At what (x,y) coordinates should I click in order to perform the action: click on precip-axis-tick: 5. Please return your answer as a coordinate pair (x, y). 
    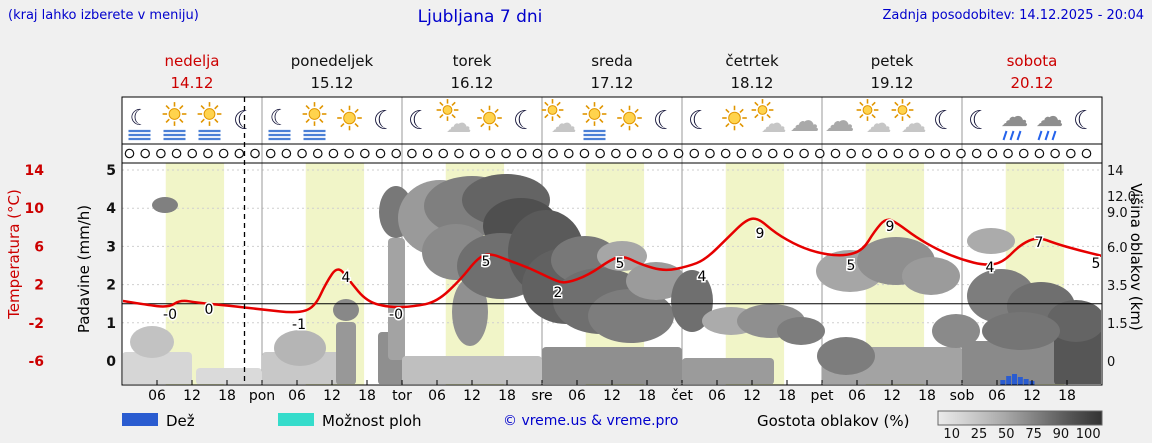
    Looking at the image, I should click on (111, 171).